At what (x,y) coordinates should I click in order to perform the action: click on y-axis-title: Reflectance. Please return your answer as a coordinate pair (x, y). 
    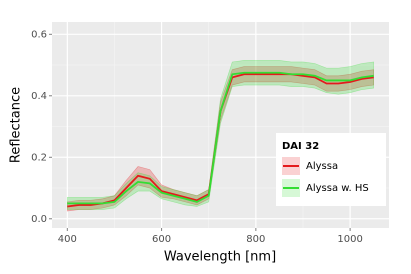
    Looking at the image, I should click on (16, 125).